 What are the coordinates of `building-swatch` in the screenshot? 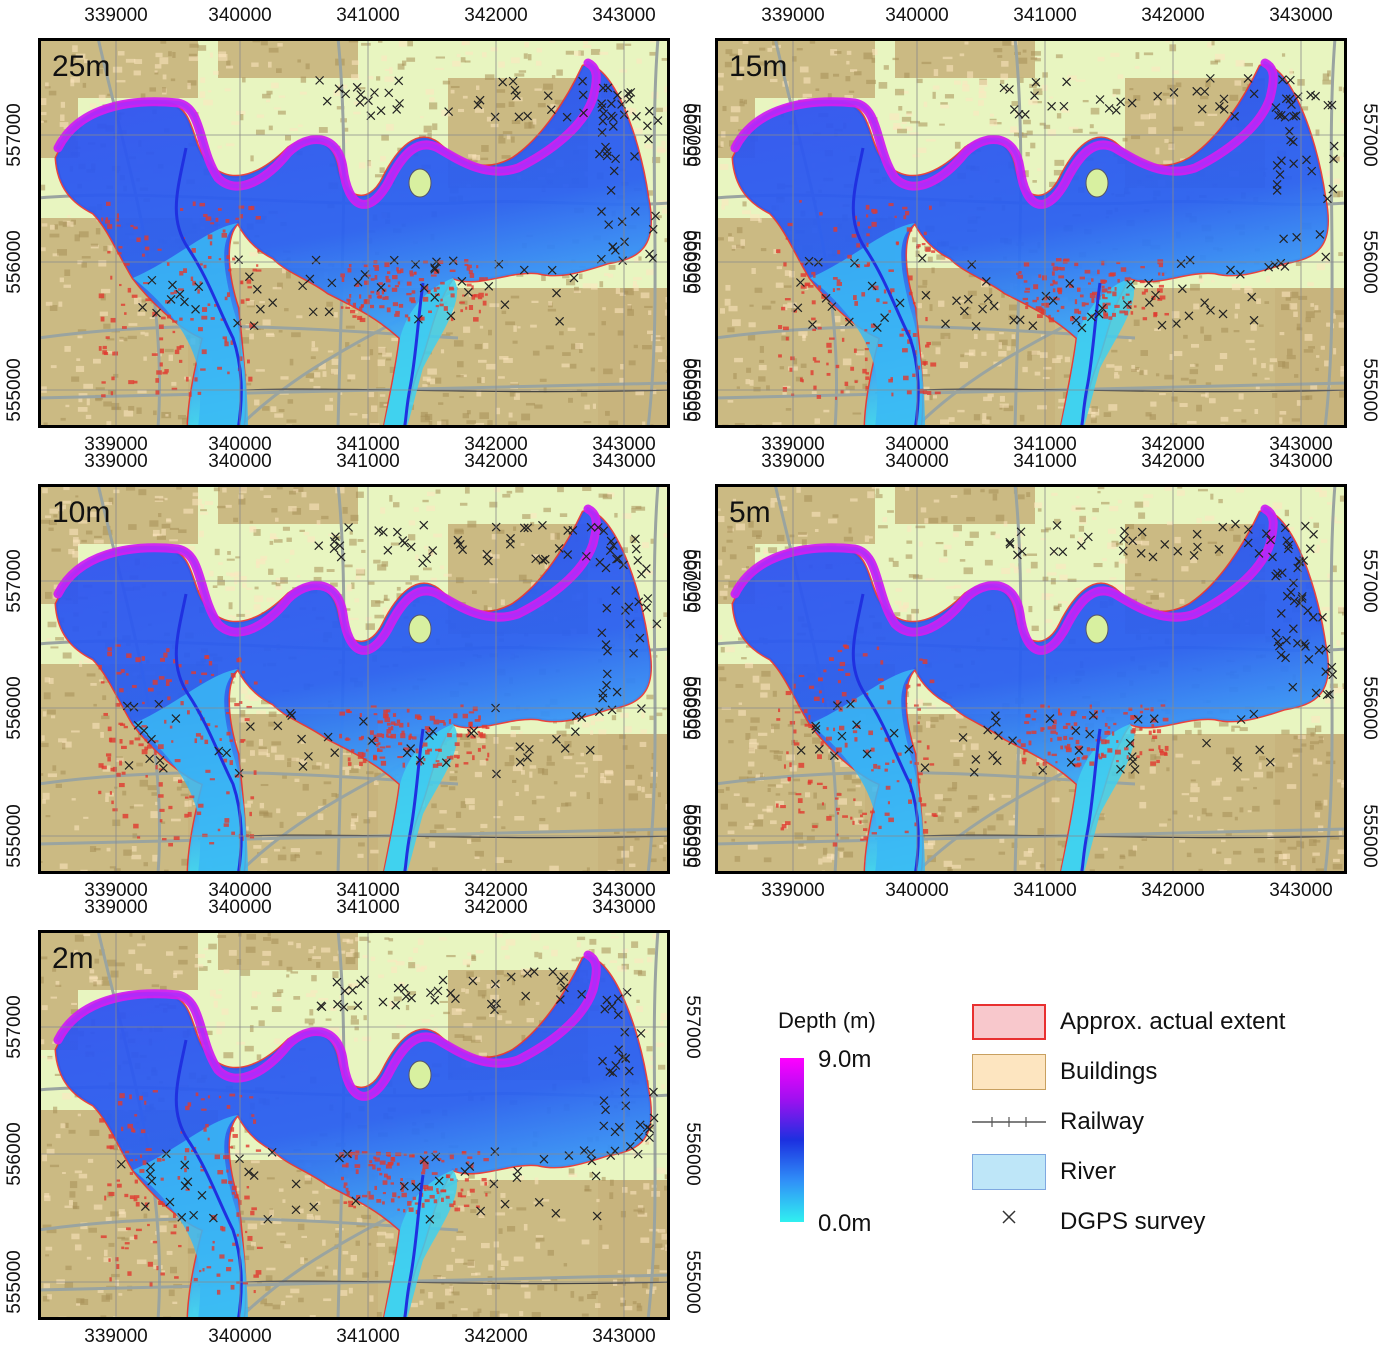 It's located at (1009, 1072).